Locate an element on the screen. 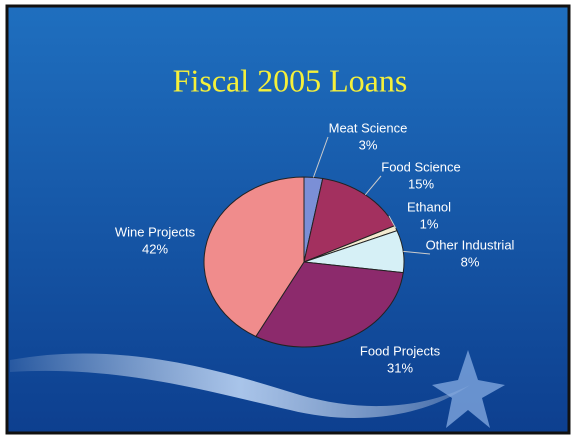 The height and width of the screenshot is (436, 573). slice-name: Food Science is located at coordinates (421, 166).